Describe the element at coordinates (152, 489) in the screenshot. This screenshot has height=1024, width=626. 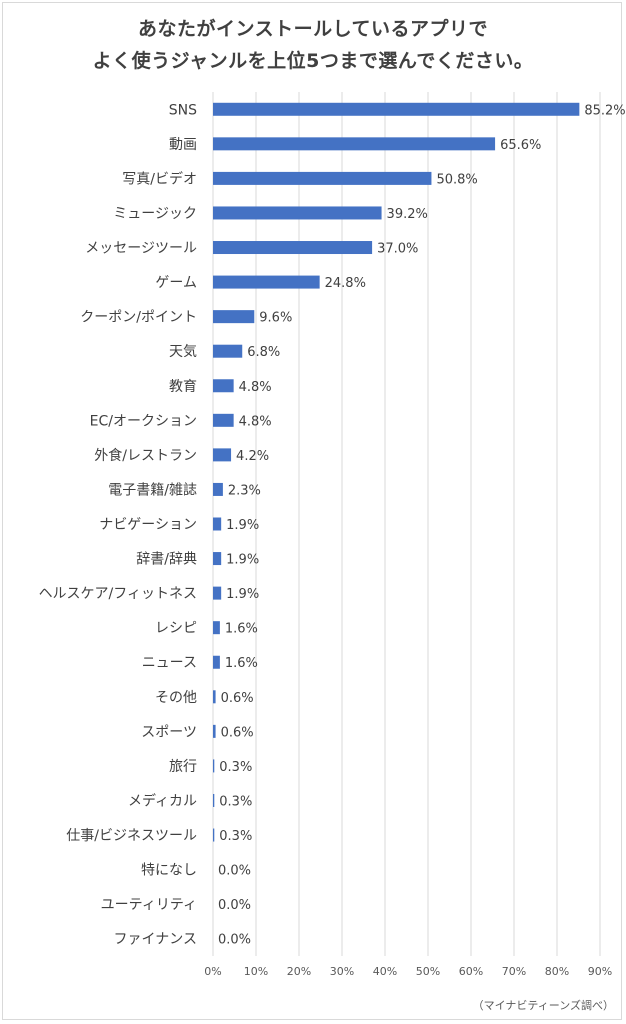
I see `category-label: 電子書籍/雑誌` at that location.